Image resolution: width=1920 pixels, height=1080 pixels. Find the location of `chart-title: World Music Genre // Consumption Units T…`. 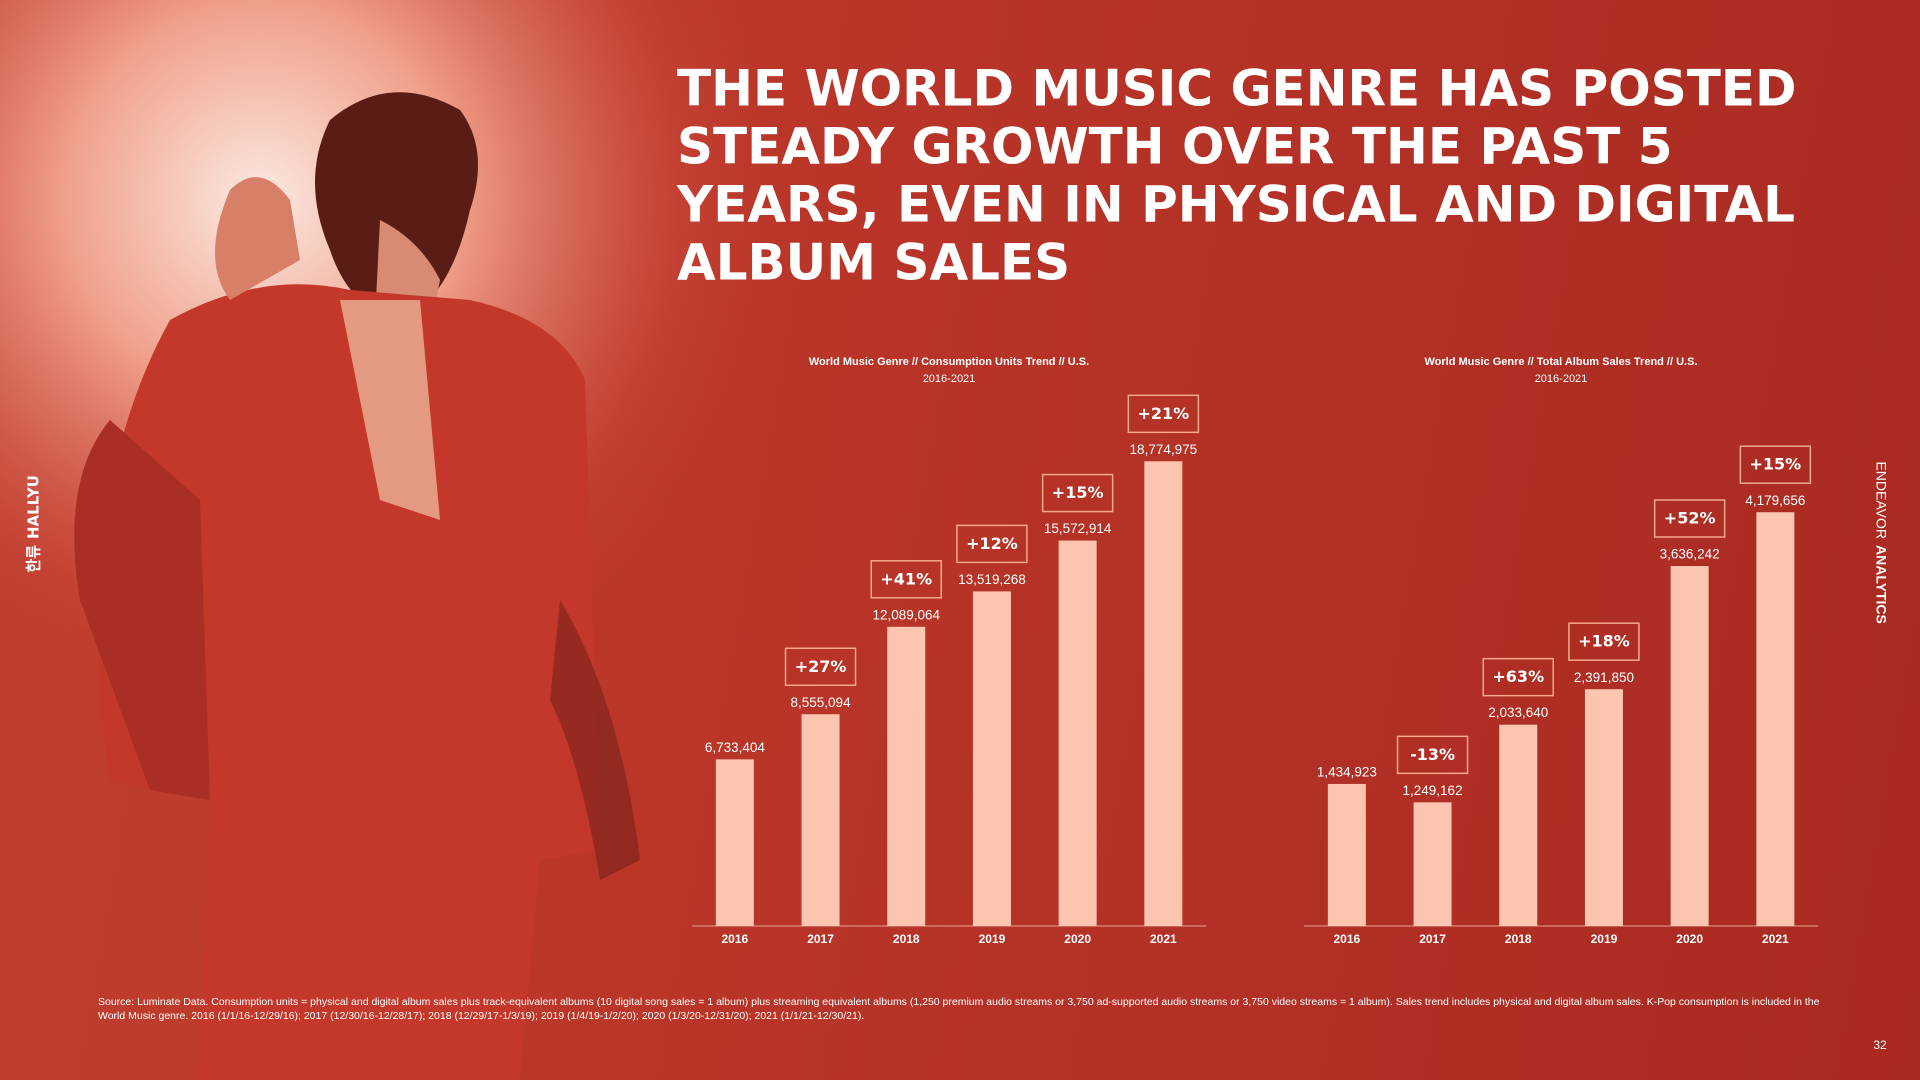

chart-title: World Music Genre // Consumption Units T… is located at coordinates (949, 362).